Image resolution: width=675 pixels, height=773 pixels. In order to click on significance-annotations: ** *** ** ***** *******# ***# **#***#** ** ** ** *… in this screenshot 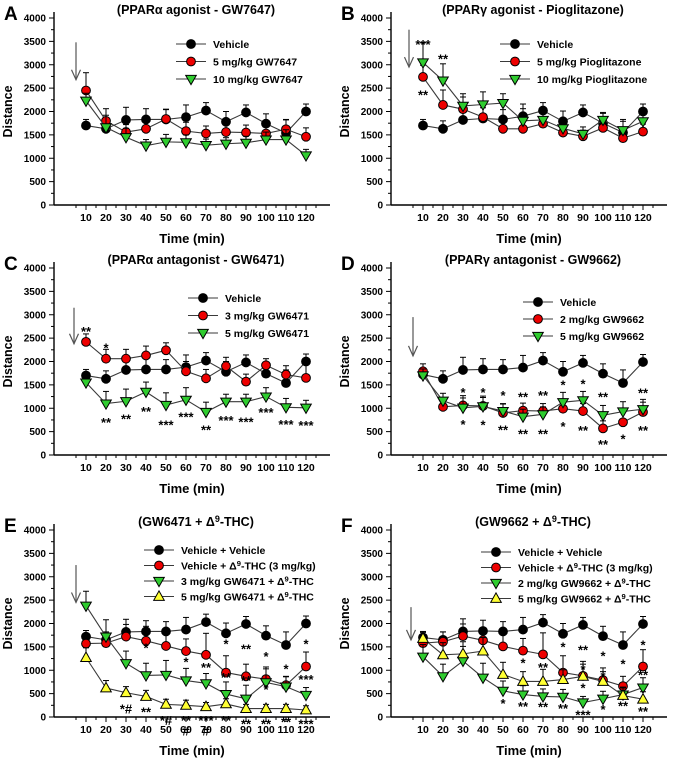, I will do `click(217, 688)`.